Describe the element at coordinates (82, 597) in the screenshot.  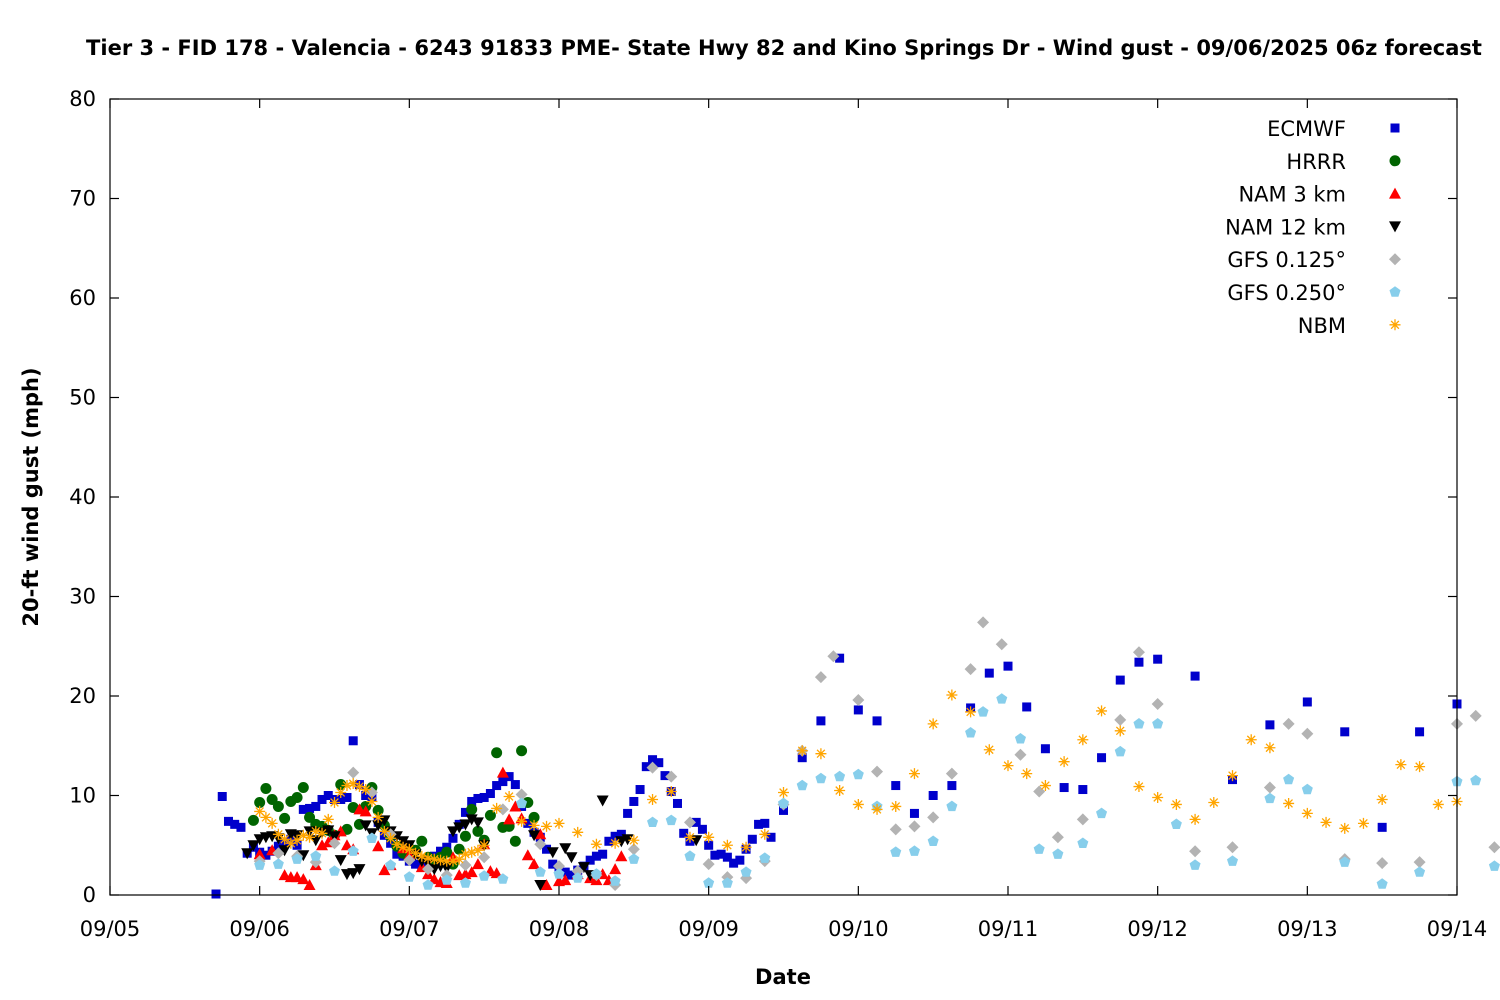
I see `y-tick-label: 30` at that location.